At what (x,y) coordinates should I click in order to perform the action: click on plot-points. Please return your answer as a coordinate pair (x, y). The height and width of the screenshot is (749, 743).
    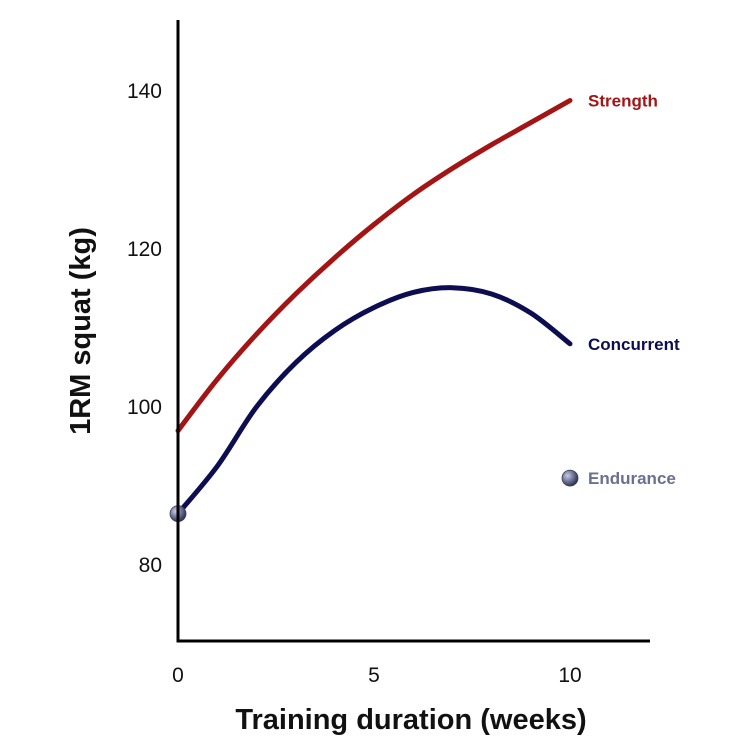
    Looking at the image, I should click on (374, 496).